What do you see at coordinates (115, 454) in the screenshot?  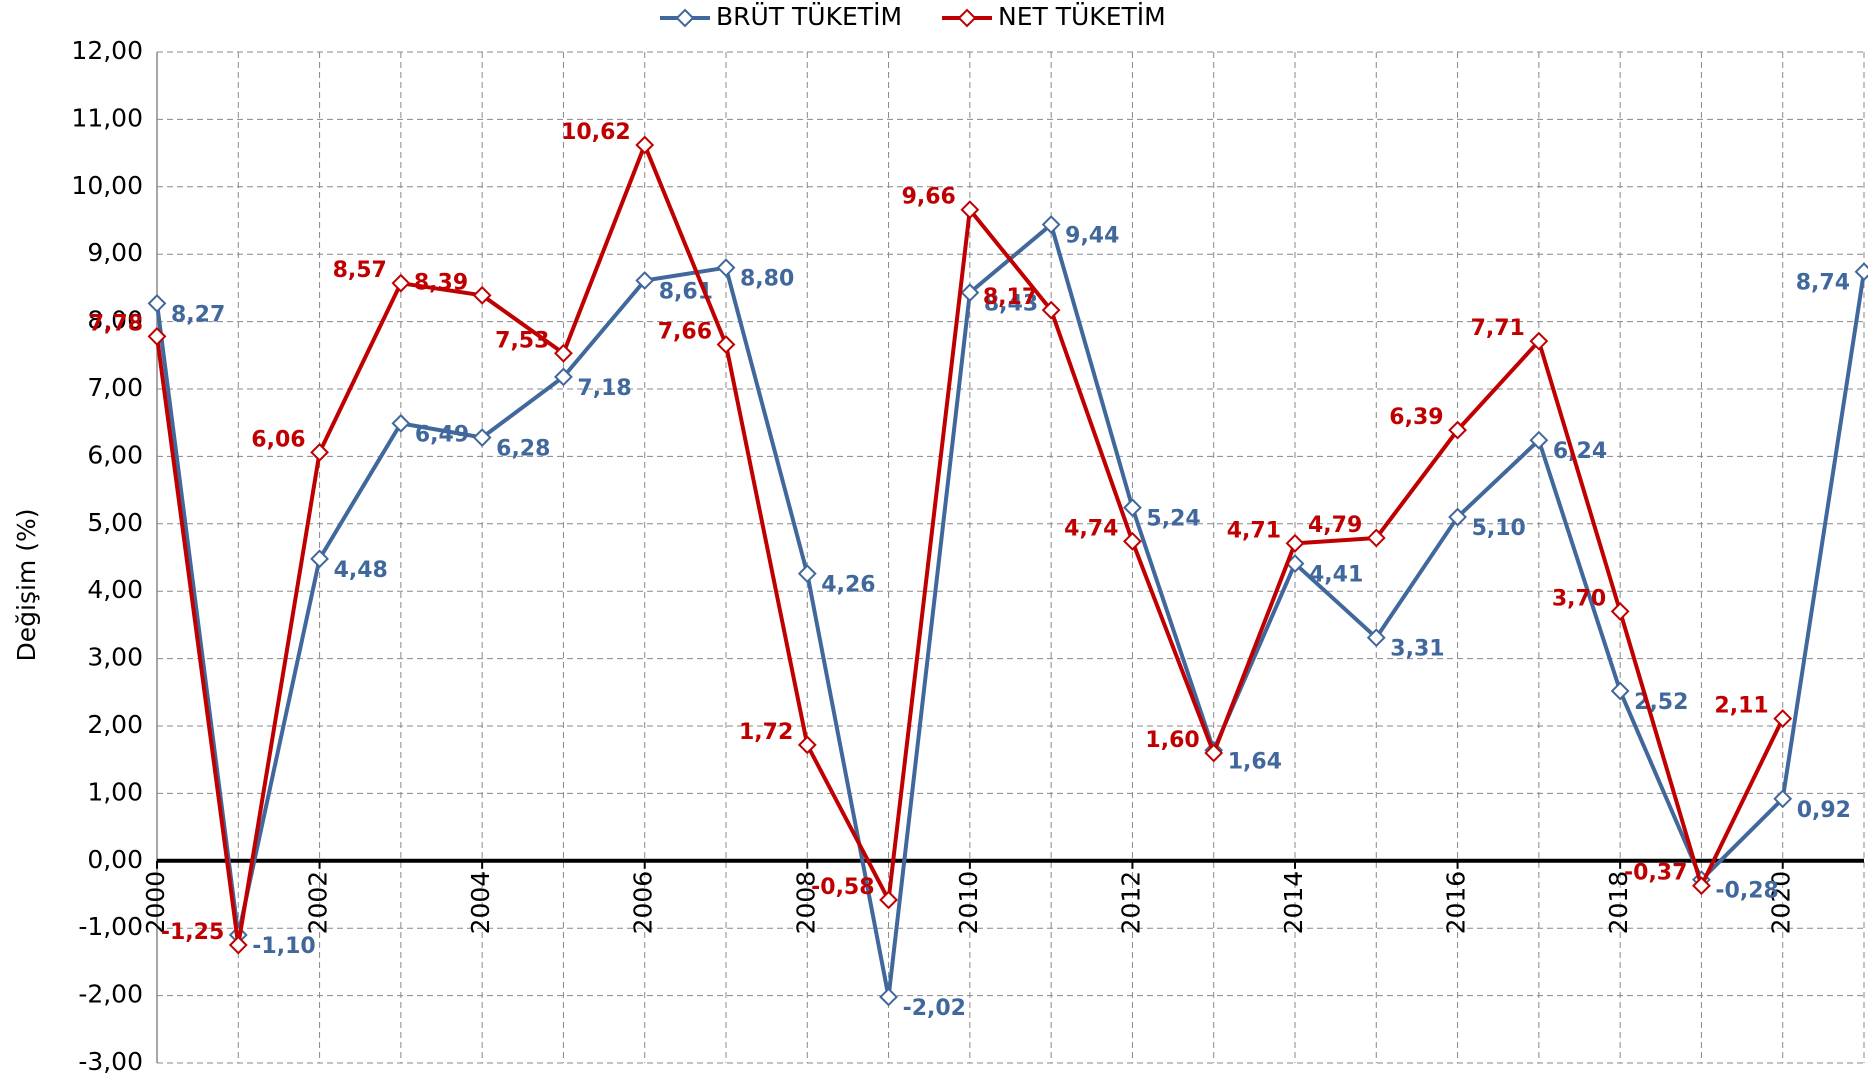 I see `y-tick-label: 6,00` at bounding box center [115, 454].